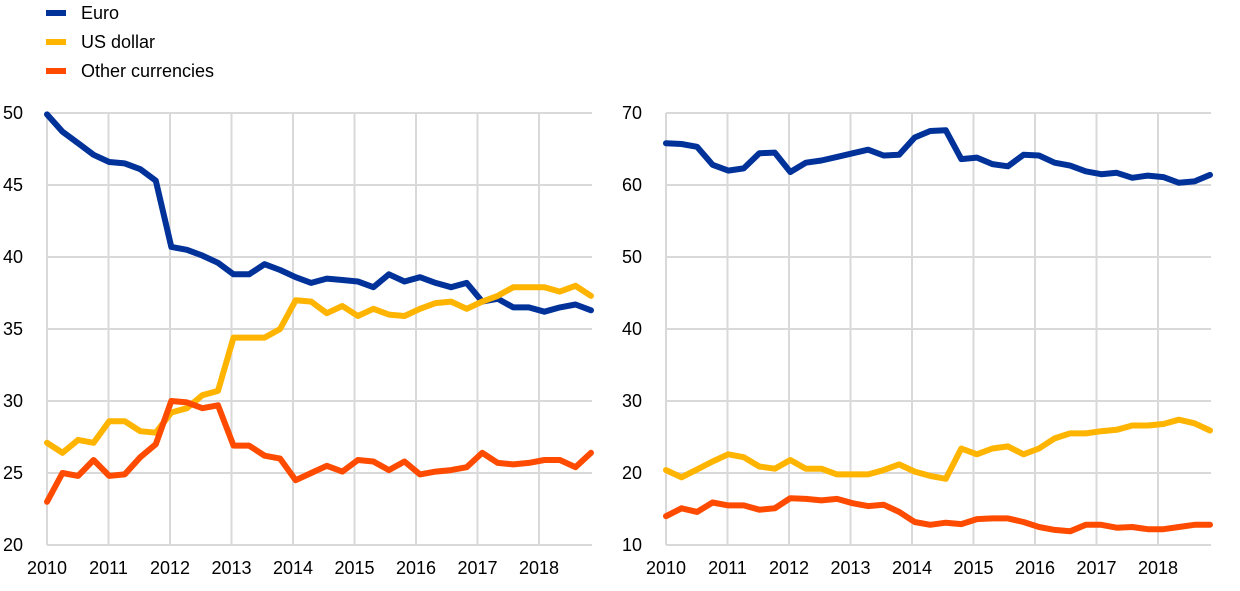 This screenshot has height=591, width=1240. I want to click on legend-item-us-dollar: US dollar, so click(100, 42).